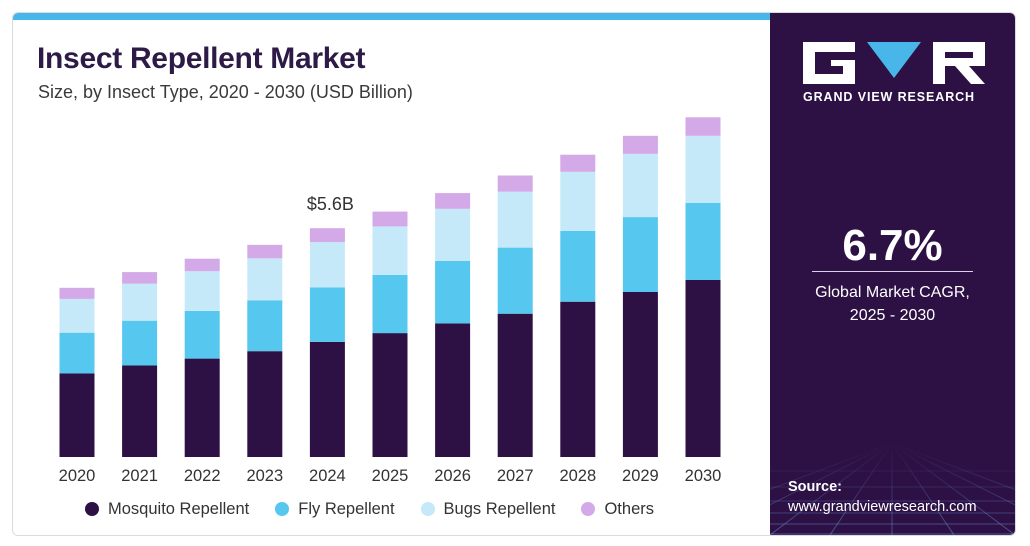  Describe the element at coordinates (264, 476) in the screenshot. I see `x-tick-label-2023: 2023` at that location.